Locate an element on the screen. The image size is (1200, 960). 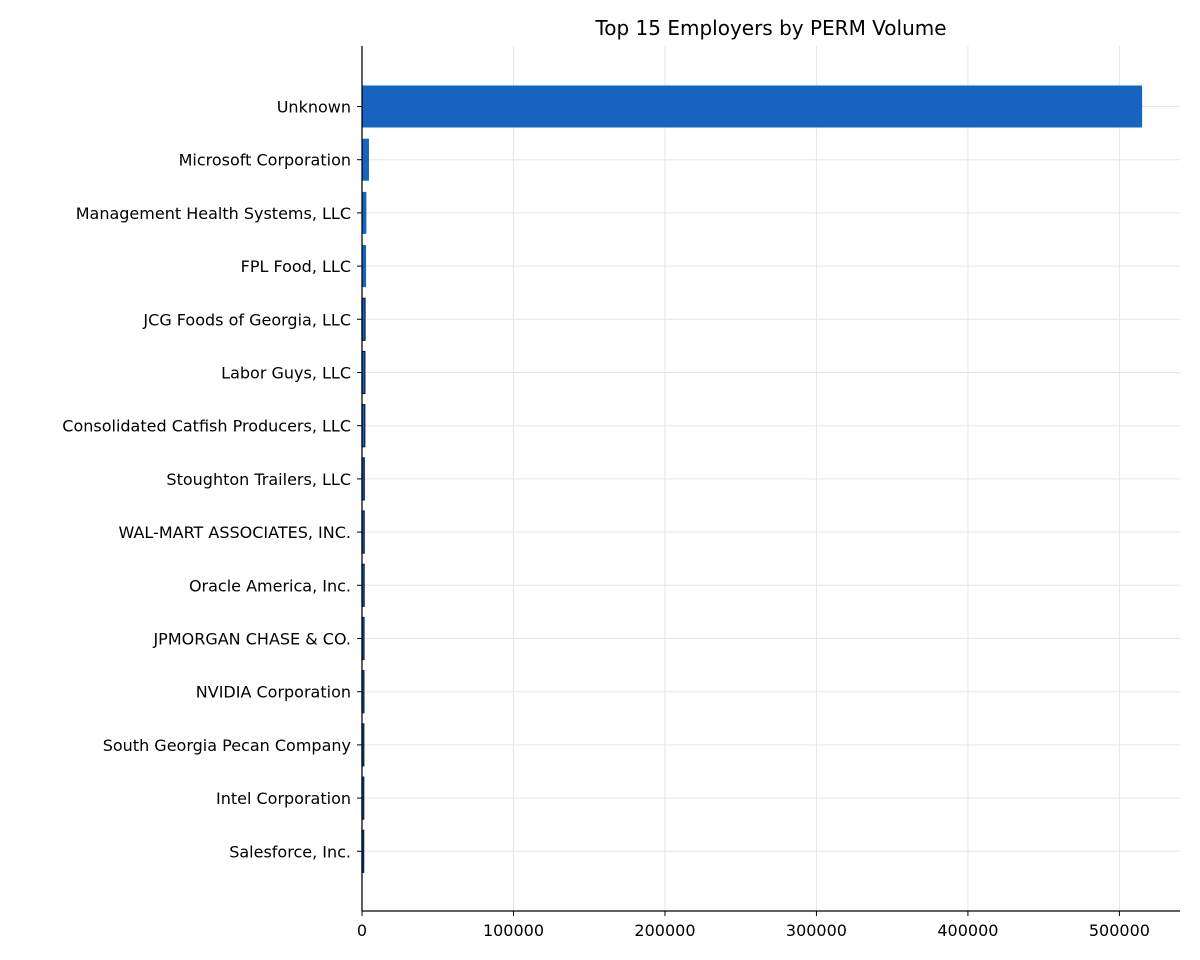
x-tick-label: 500000 is located at coordinates (1119, 930).